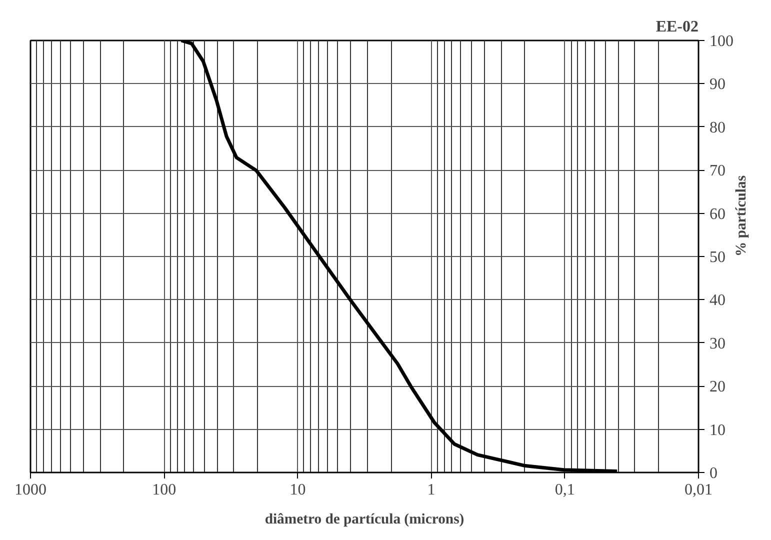  What do you see at coordinates (742, 215) in the screenshot?
I see `y-axis-title: % partículas` at bounding box center [742, 215].